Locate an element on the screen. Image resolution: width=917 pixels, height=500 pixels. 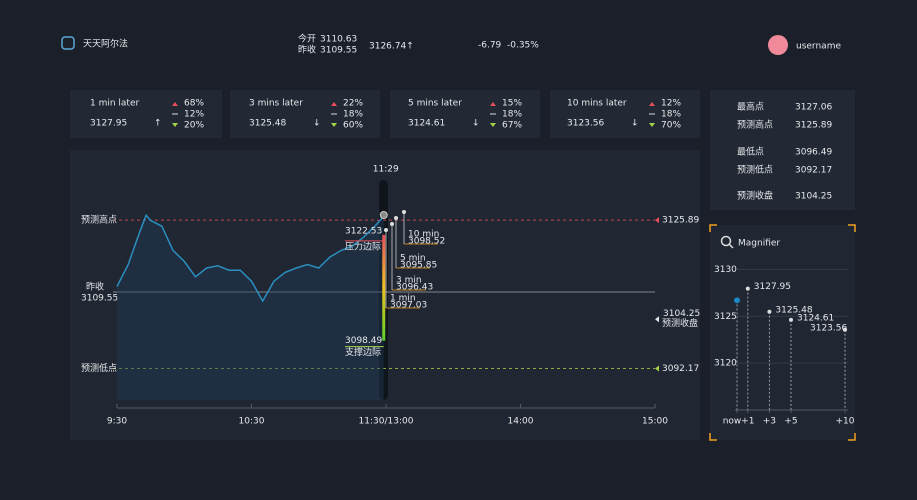
stat-value: 3125.89 is located at coordinates (813, 126).